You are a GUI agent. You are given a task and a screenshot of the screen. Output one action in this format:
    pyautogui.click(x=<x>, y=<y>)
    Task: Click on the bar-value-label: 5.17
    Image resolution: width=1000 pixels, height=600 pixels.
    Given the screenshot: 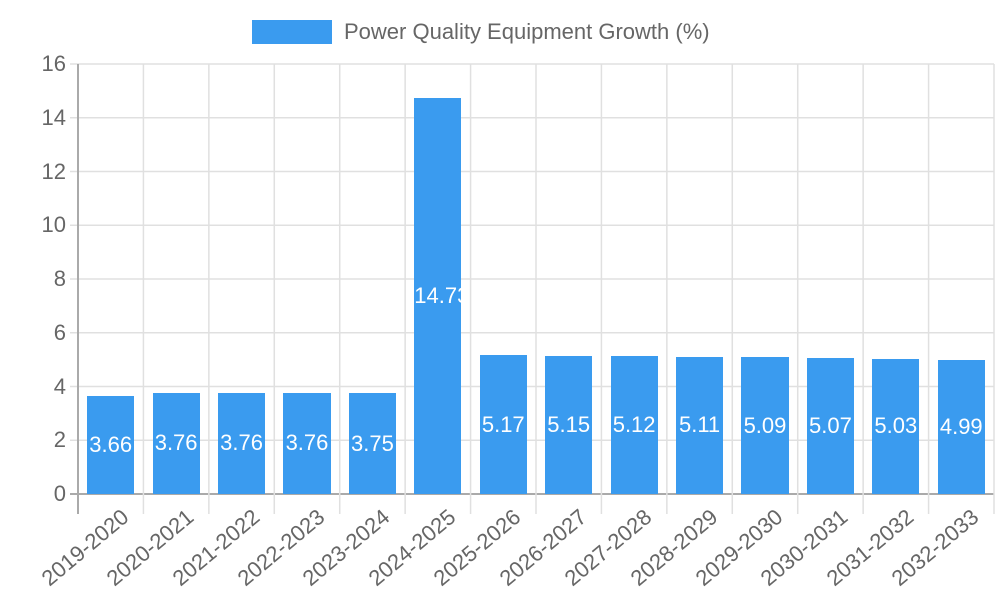 What is the action you would take?
    pyautogui.click(x=503, y=424)
    